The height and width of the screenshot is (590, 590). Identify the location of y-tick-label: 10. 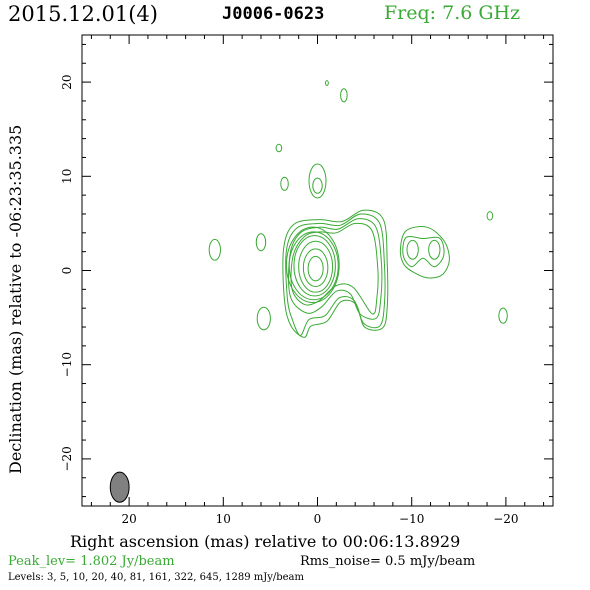
(67, 176).